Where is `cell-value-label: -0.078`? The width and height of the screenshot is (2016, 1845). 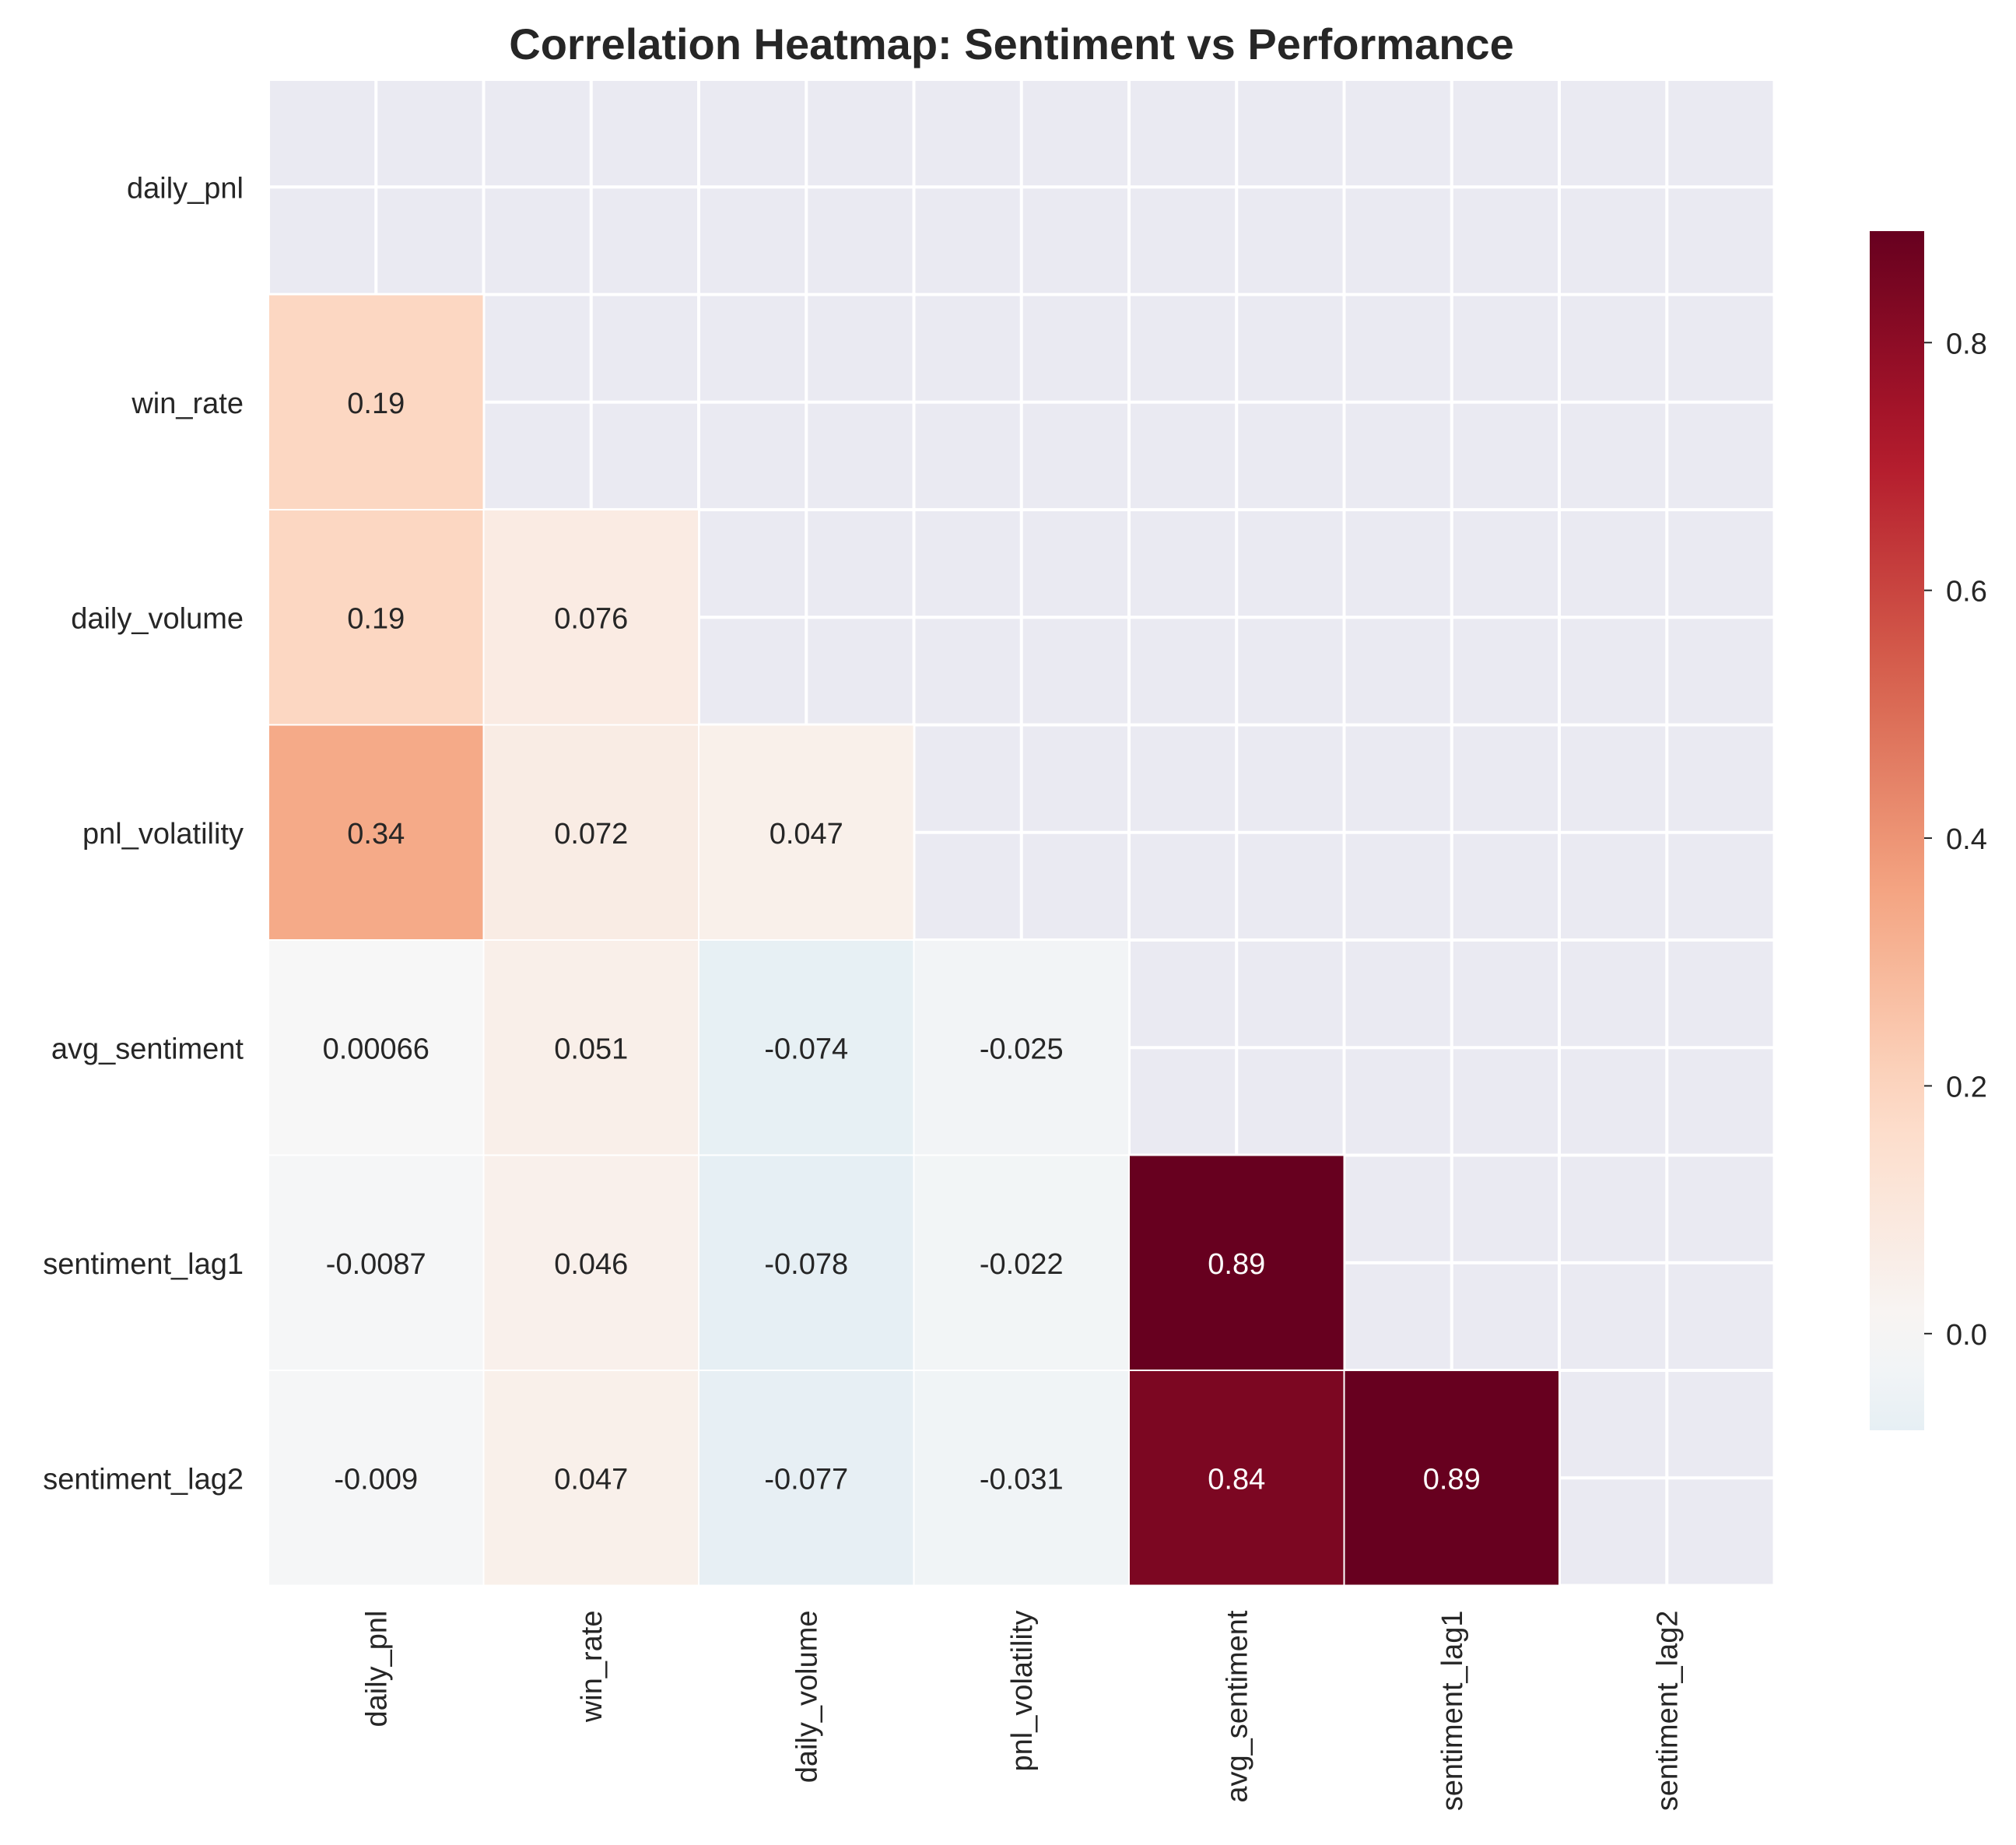
cell-value-label: -0.078 is located at coordinates (806, 1264).